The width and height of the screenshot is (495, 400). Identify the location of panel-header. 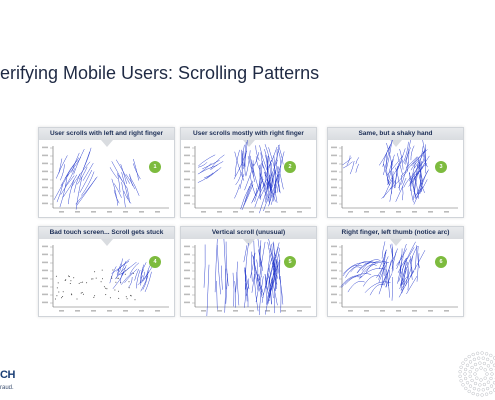
(248, 233).